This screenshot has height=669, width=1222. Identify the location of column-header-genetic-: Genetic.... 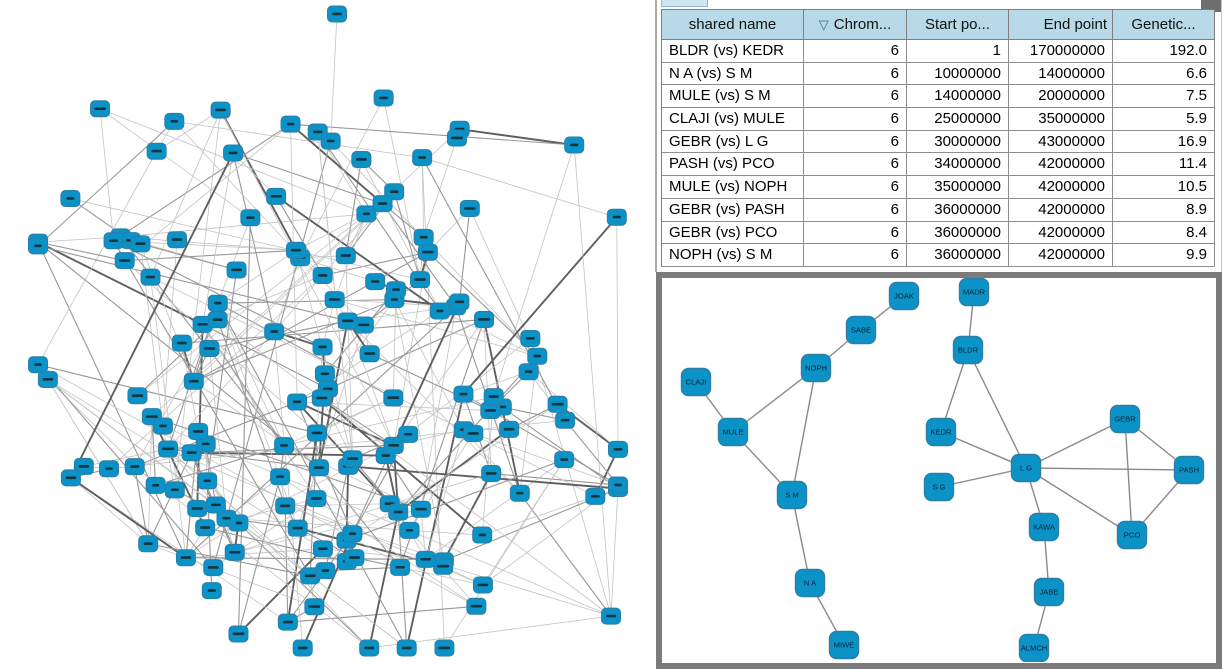
(1164, 25).